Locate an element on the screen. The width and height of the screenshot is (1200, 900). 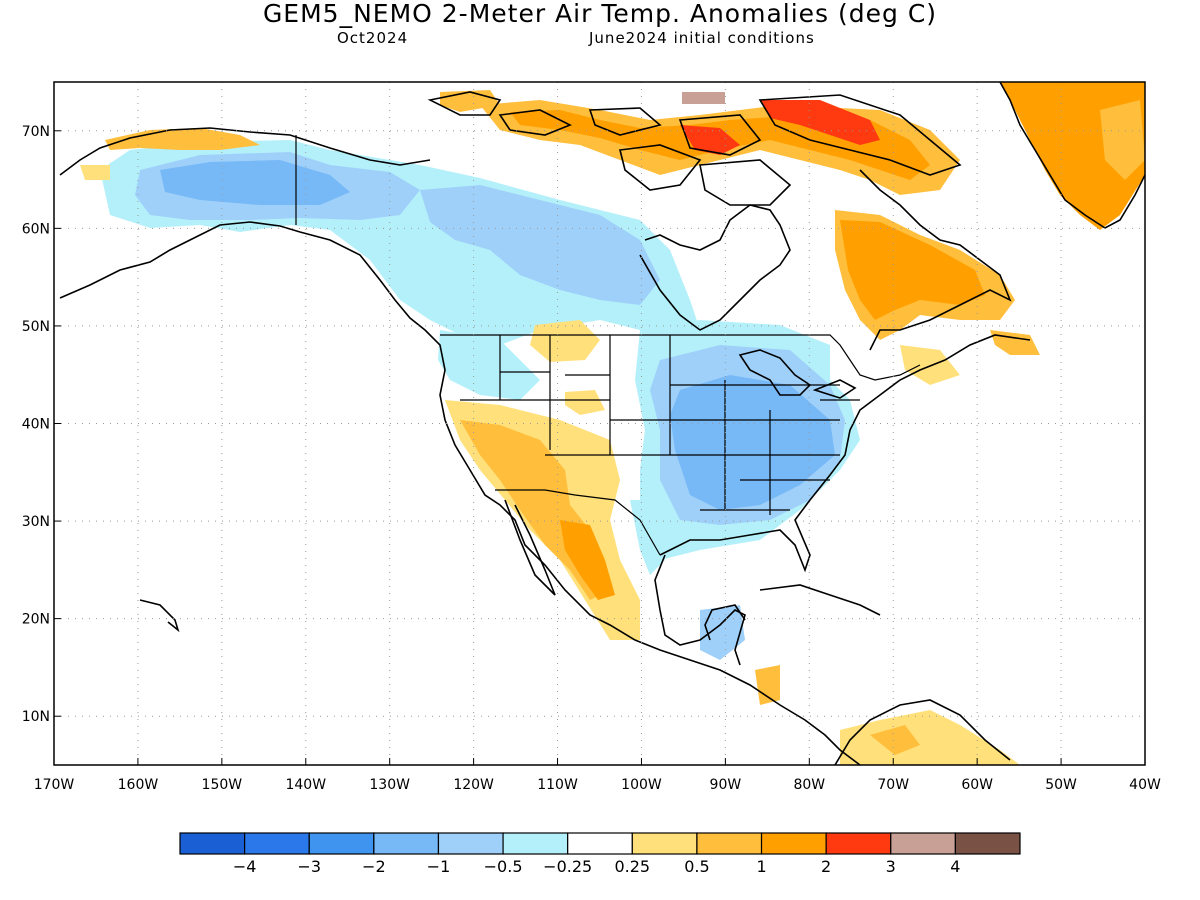
anomaly-area-pos025-newengland is located at coordinates (930, 365).